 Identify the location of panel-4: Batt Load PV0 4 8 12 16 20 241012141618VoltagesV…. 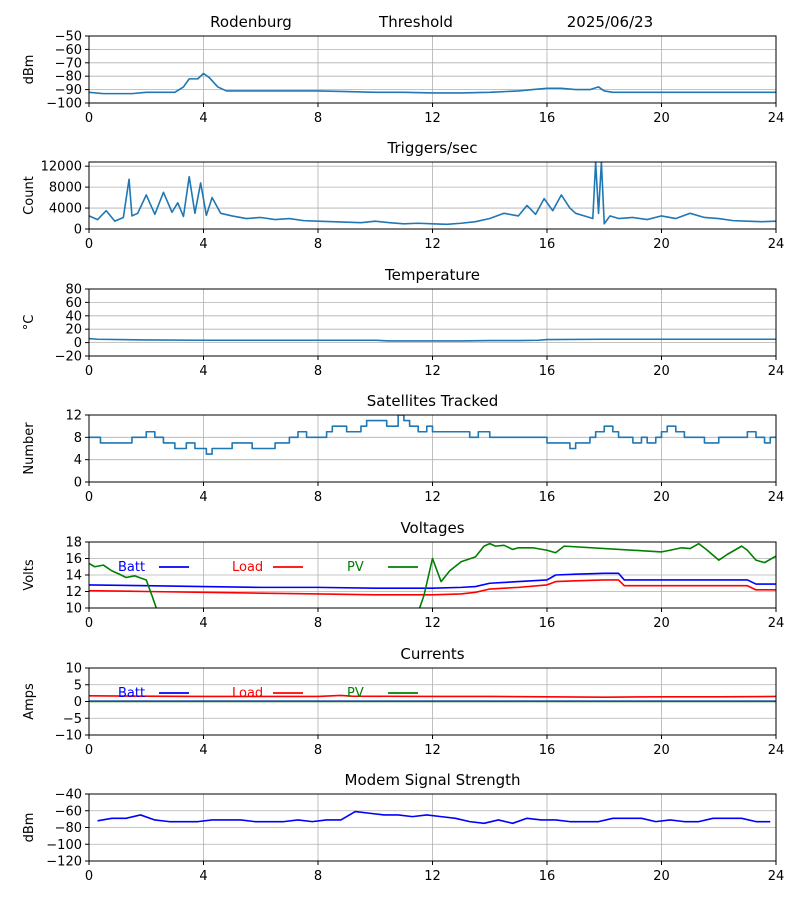
(403, 575).